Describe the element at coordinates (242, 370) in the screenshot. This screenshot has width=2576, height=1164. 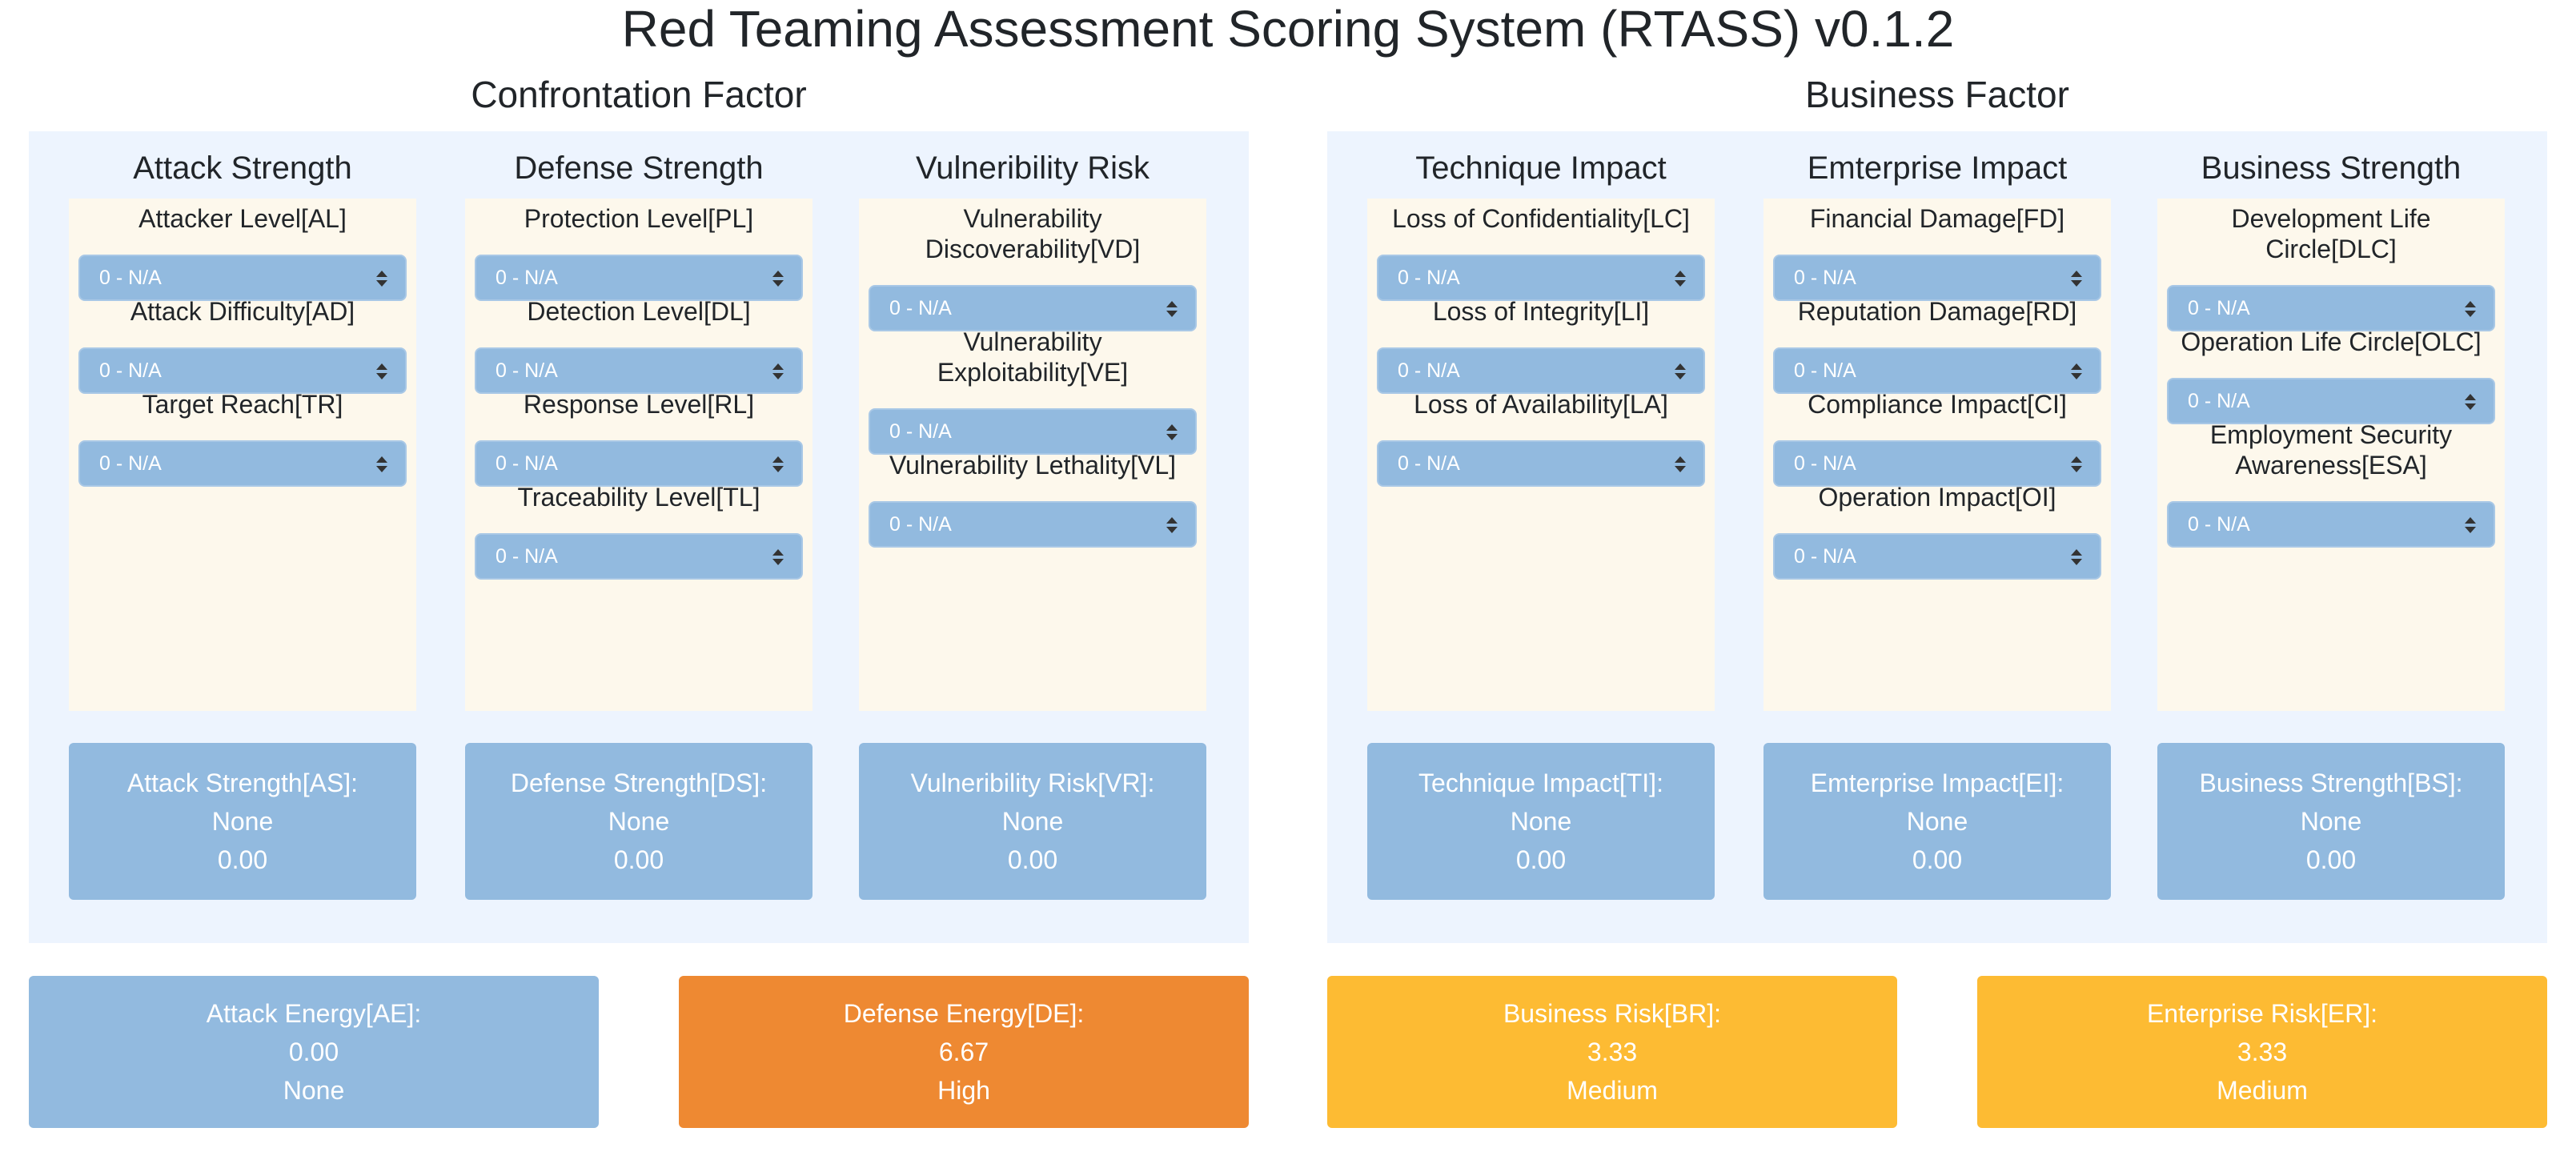
I see `attack-difficulty-select: 0 - N/A` at that location.